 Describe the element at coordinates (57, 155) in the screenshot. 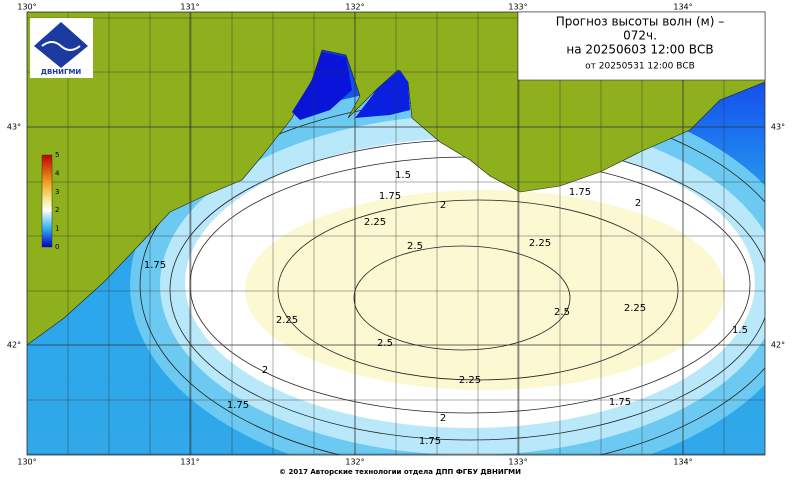

I see `colorbar-label: 5` at that location.